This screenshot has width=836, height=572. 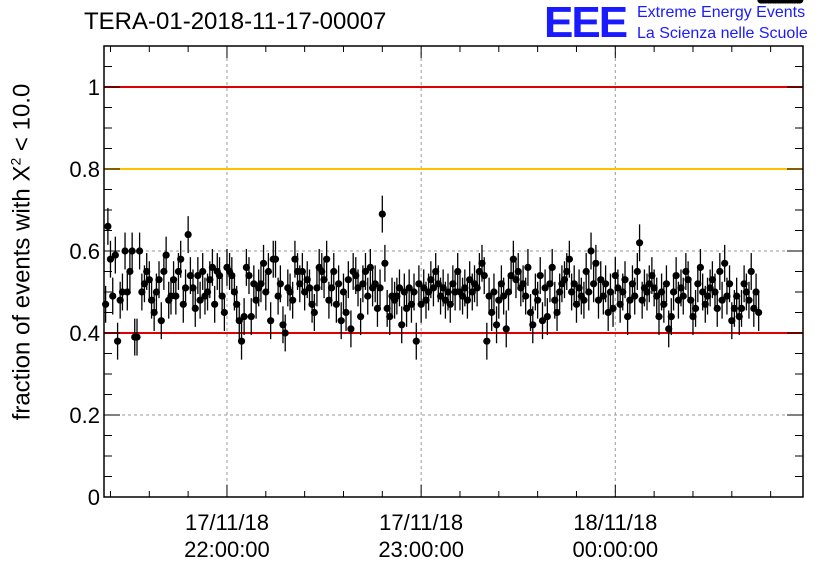 What do you see at coordinates (227, 522) in the screenshot?
I see `x-tick-label-date: 17/11/18` at bounding box center [227, 522].